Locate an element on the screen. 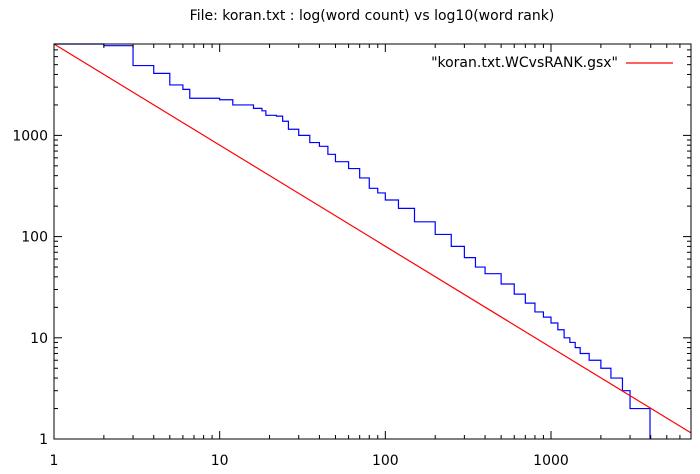  y-tick-label: 1000 is located at coordinates (30, 136).